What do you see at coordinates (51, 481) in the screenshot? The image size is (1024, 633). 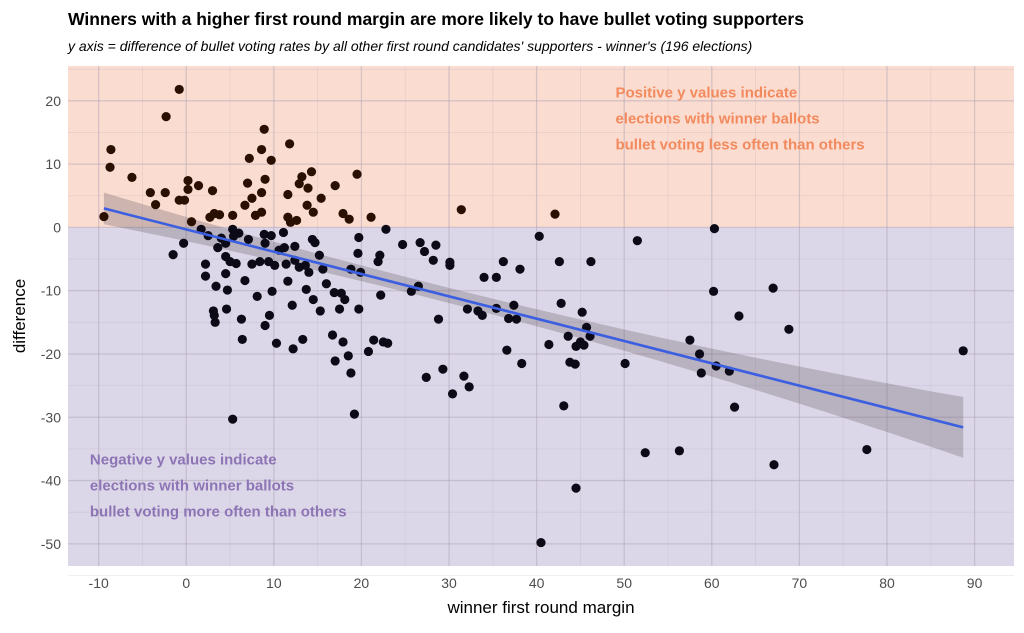 I see `y-tick-label: -40` at bounding box center [51, 481].